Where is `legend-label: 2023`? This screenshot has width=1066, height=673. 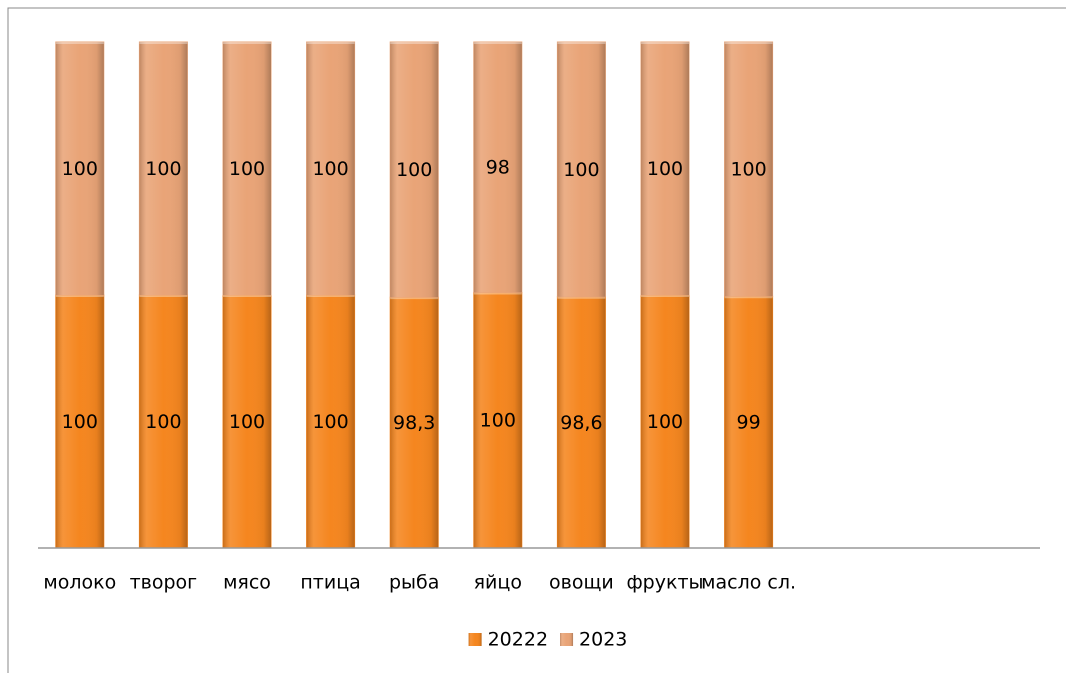 legend-label: 2023 is located at coordinates (603, 640).